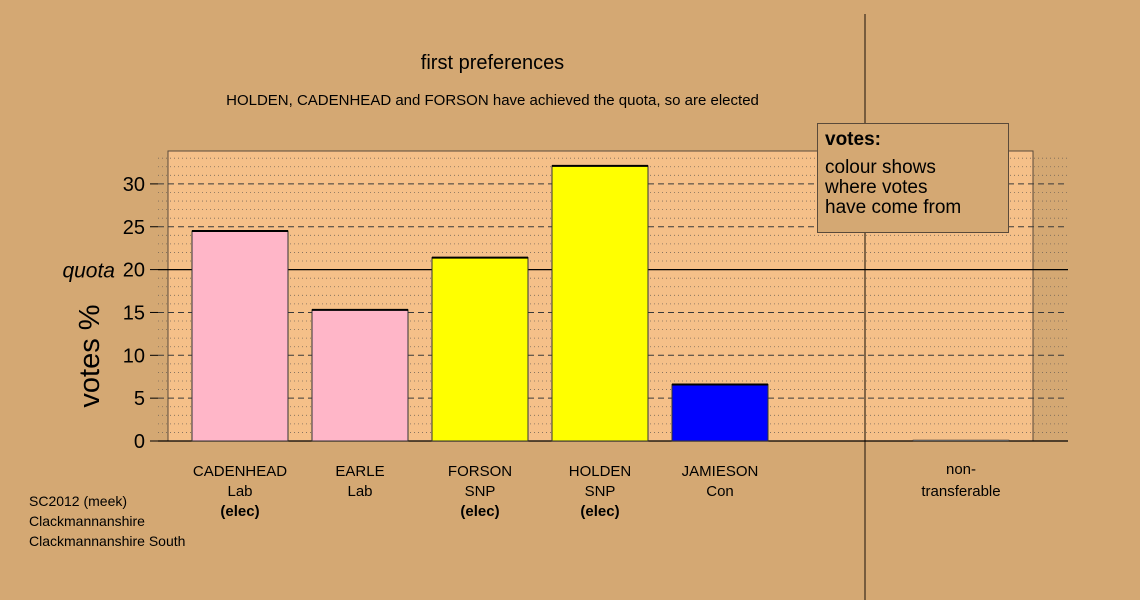 The height and width of the screenshot is (600, 1140). What do you see at coordinates (359, 471) in the screenshot?
I see `category-label-name: EARLE` at bounding box center [359, 471].